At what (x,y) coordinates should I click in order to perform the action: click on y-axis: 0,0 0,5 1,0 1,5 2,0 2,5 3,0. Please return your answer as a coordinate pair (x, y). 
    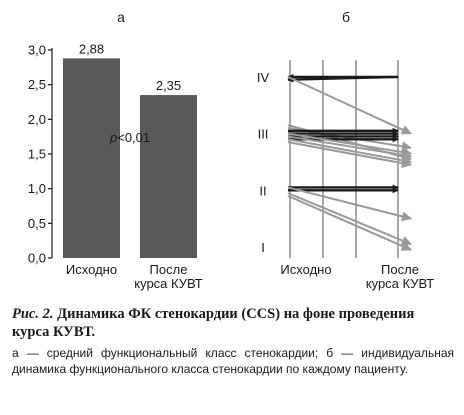
    Looking at the image, I should click on (40, 154).